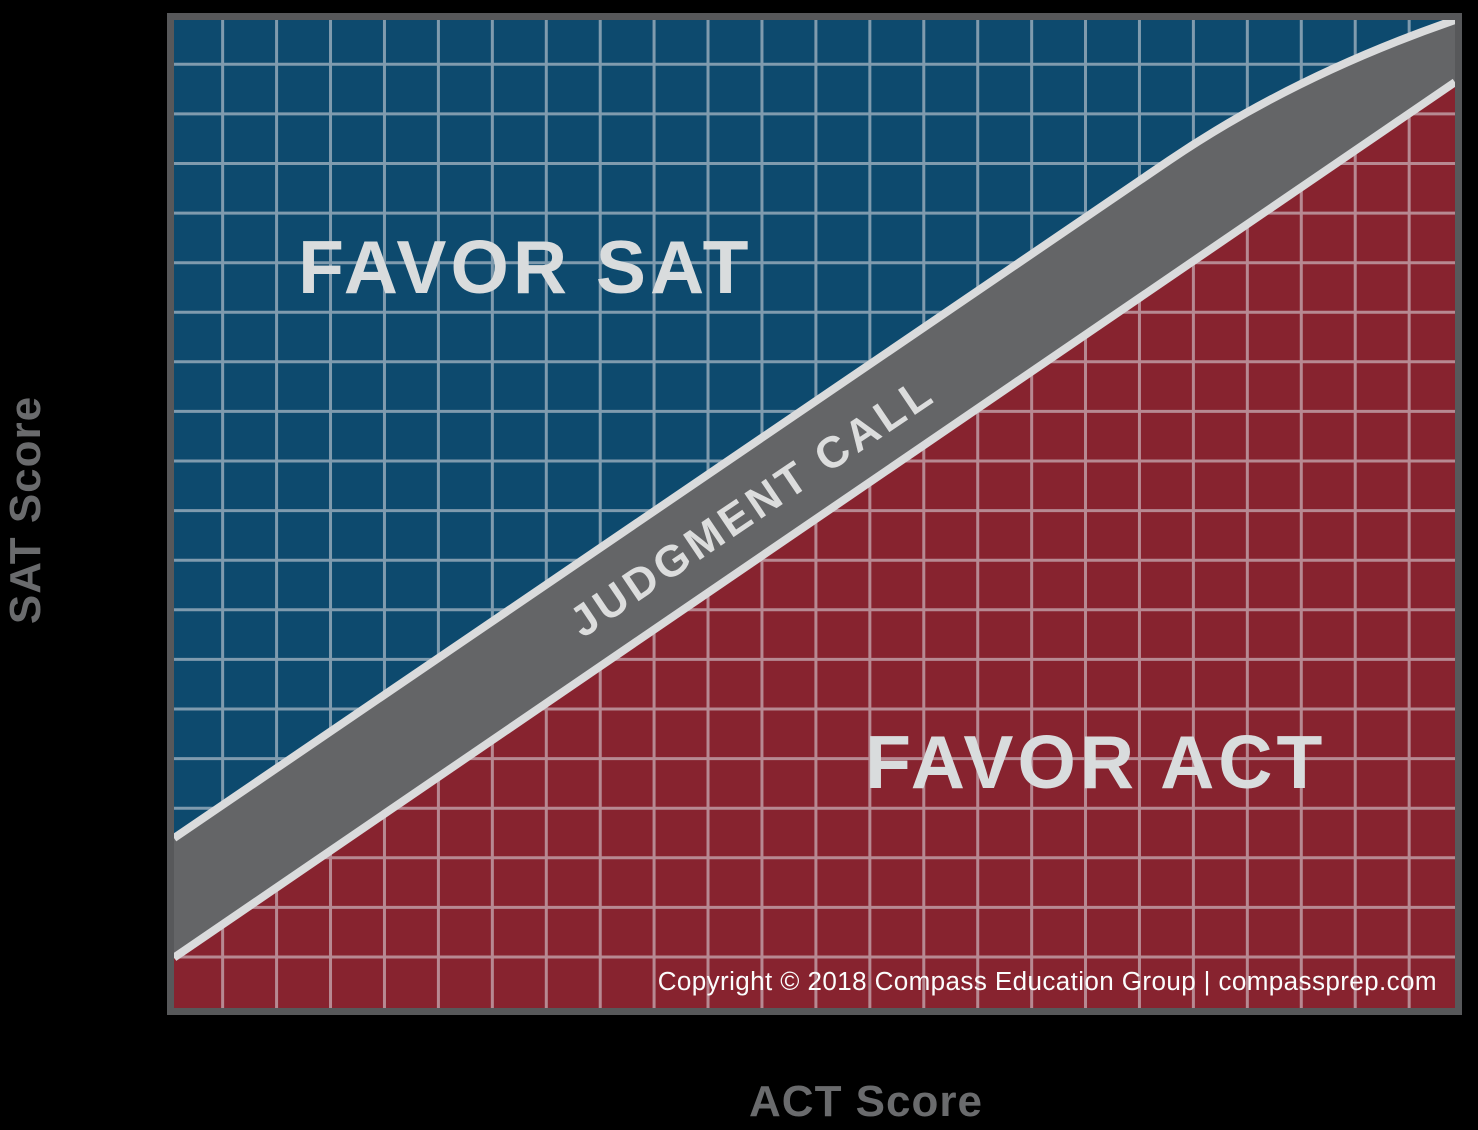 This screenshot has height=1130, width=1478. What do you see at coordinates (25, 510) in the screenshot?
I see `y-axis-label: SAT Score` at bounding box center [25, 510].